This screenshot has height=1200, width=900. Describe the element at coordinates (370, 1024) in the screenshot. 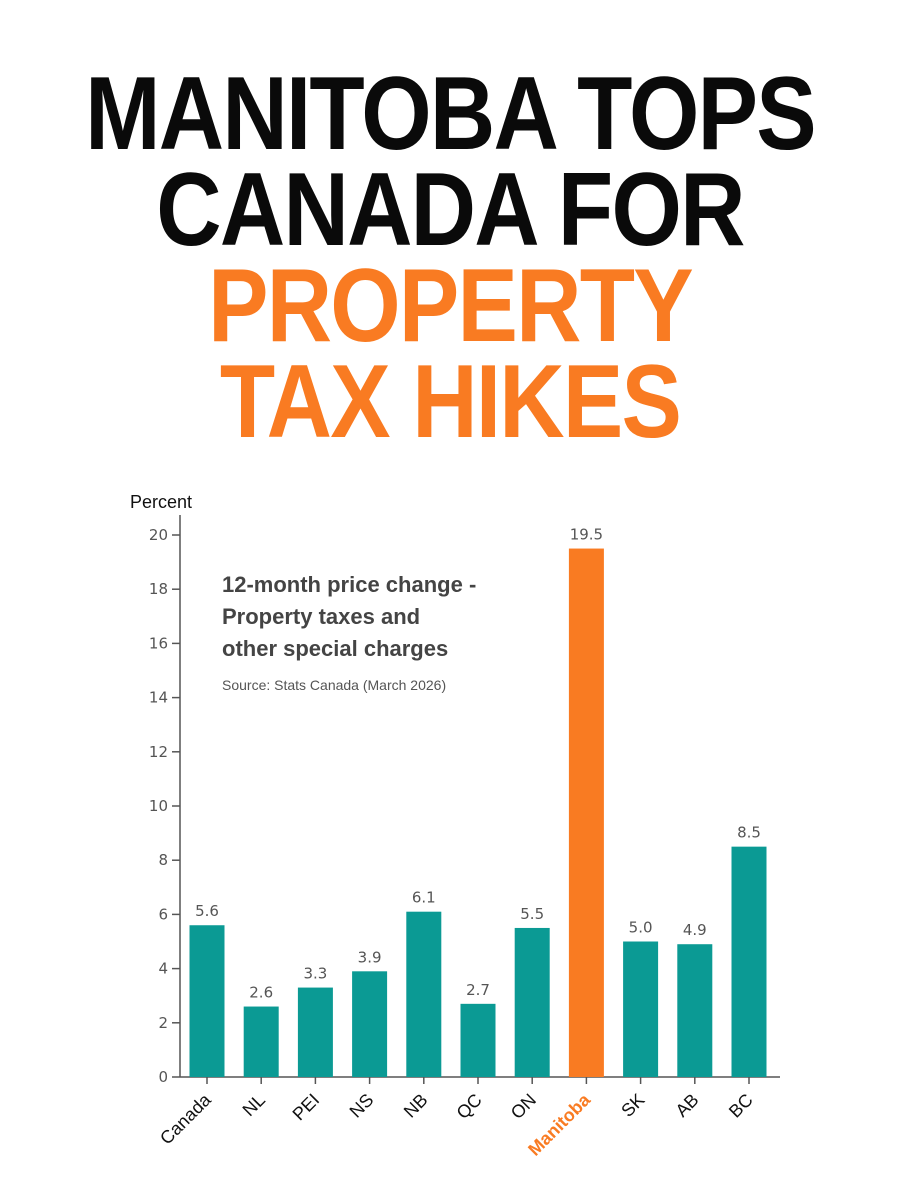

I see `bar-ns` at that location.